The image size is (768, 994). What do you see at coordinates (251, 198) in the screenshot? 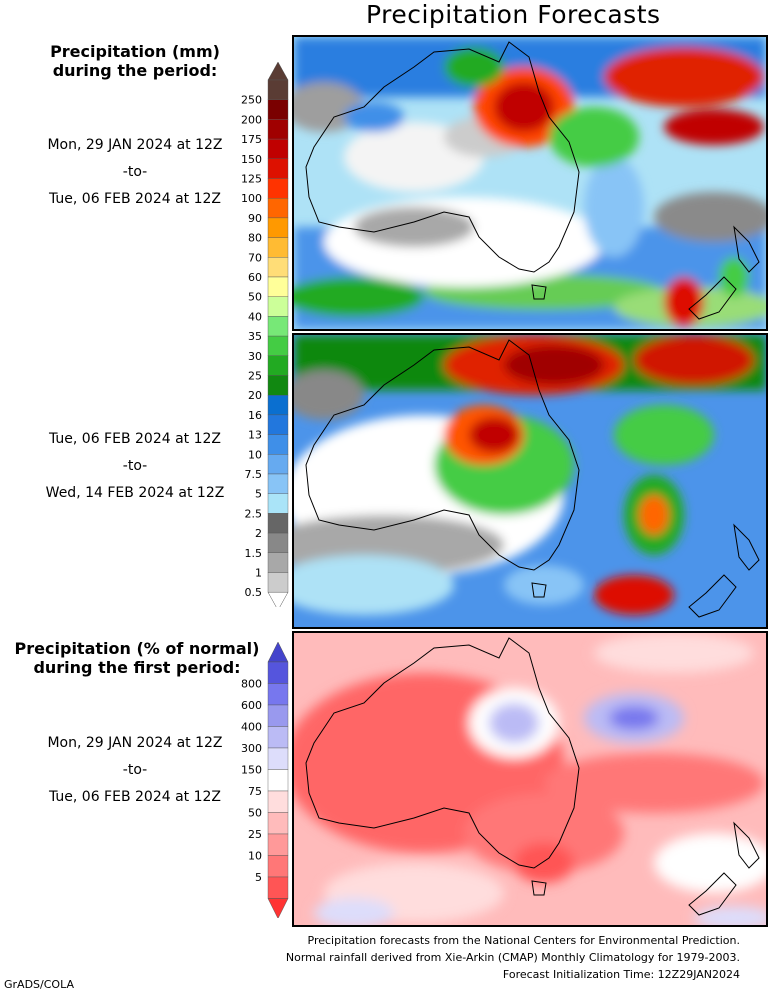
I see `amount-legend-tick-label: 100` at bounding box center [251, 198].